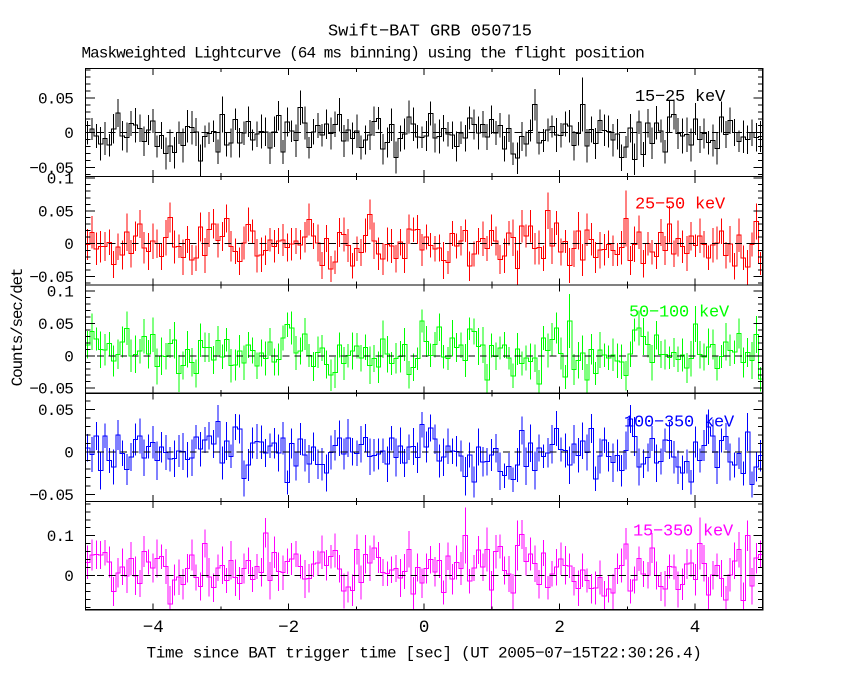 This screenshot has width=850, height=680. What do you see at coordinates (430, 32) in the screenshot?
I see `svg-text: Swift−BAT GRB 050715` at bounding box center [430, 32].